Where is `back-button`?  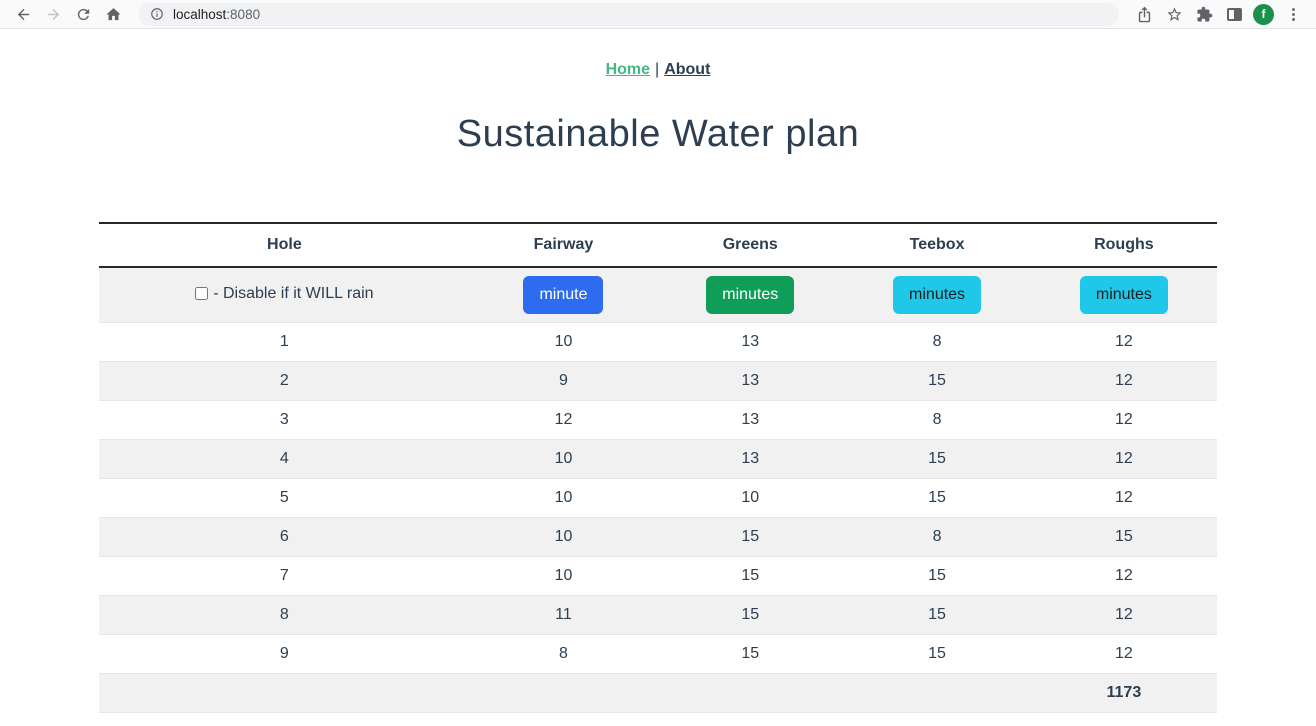 back-button is located at coordinates (23, 14).